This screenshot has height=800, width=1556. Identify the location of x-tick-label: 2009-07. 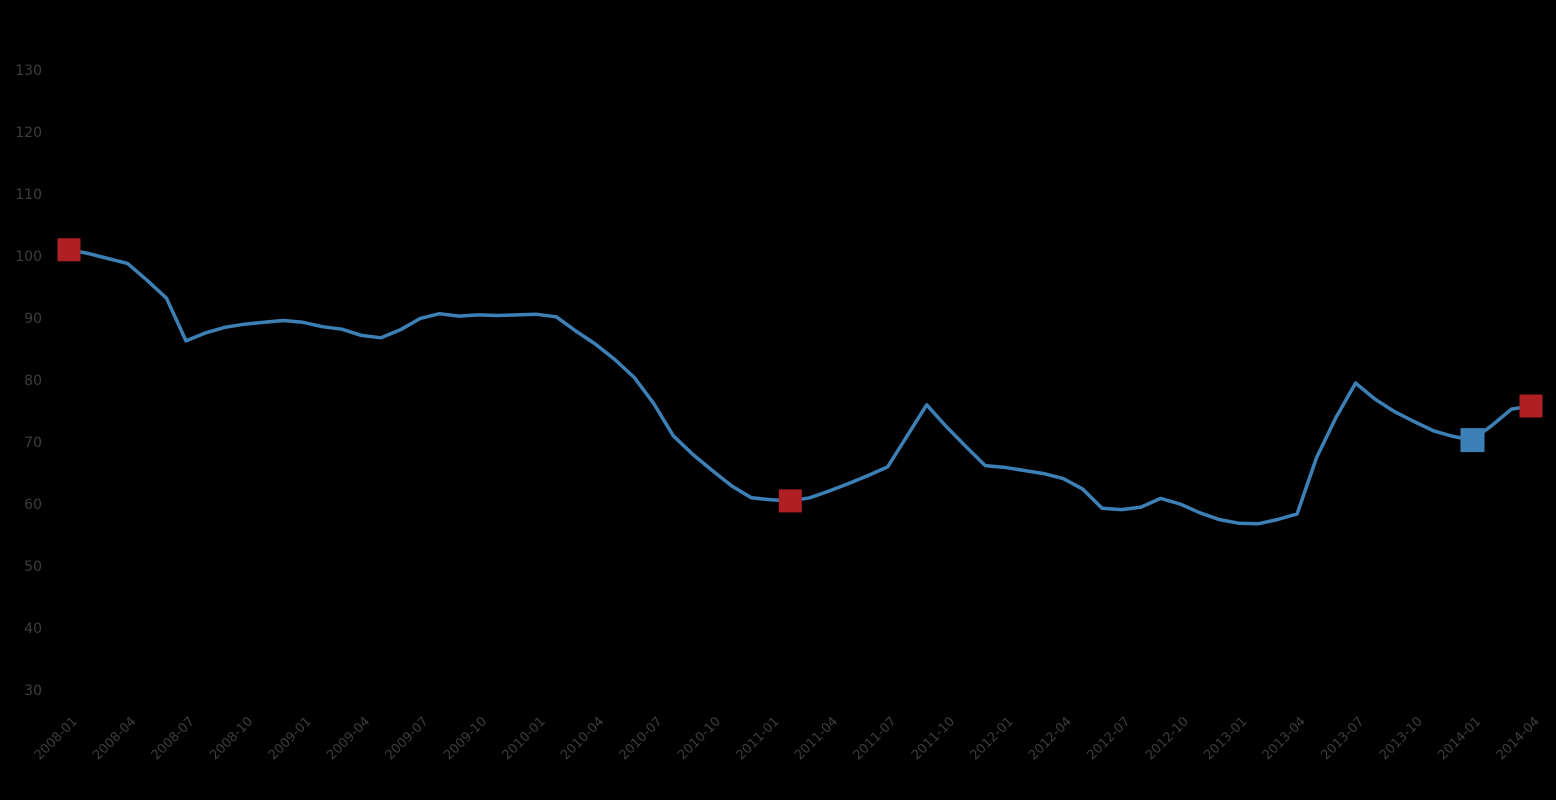
(407, 738).